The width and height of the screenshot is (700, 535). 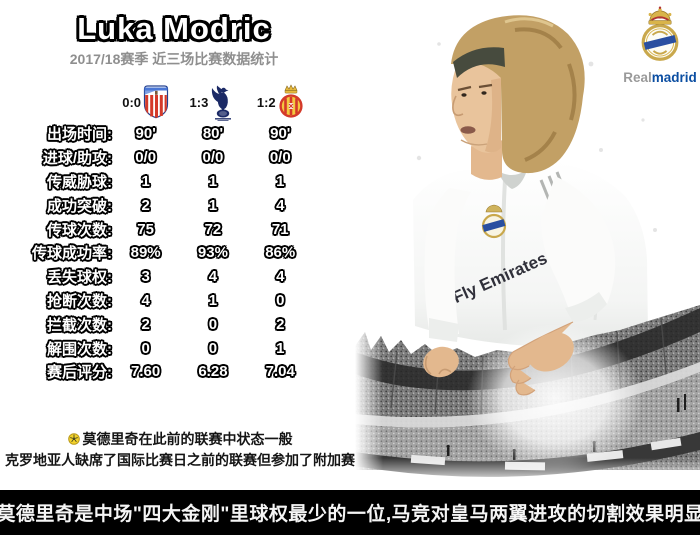 I want to click on stat-label: 抢断次数:, so click(x=79, y=301).